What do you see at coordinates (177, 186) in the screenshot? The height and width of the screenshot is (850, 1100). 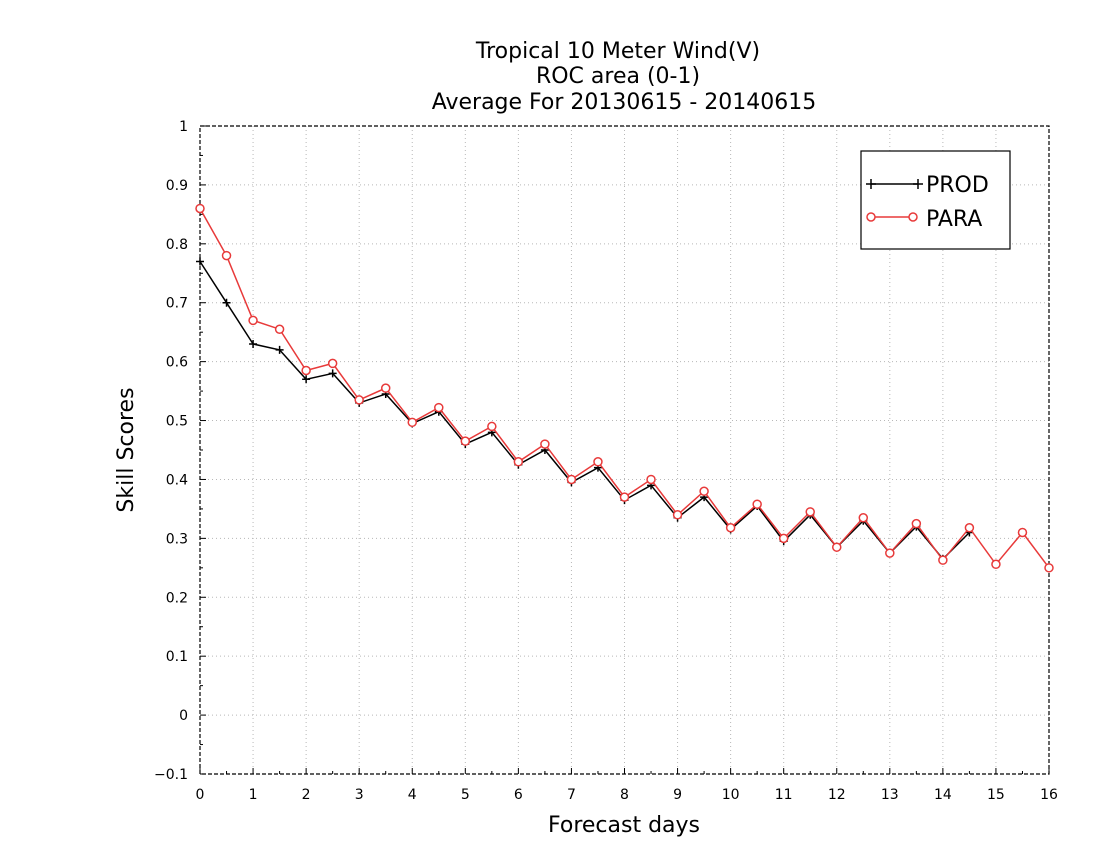 I see `y-tick-label: 0.9` at bounding box center [177, 186].